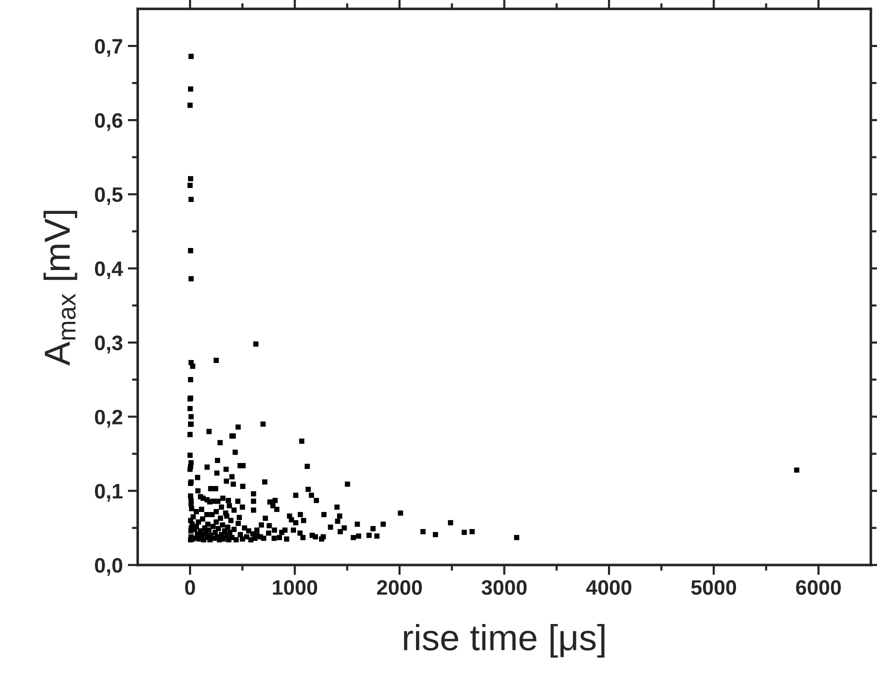 The image size is (877, 684). I want to click on y-axis-title: A$_{max}$ [mV], so click(61, 288).